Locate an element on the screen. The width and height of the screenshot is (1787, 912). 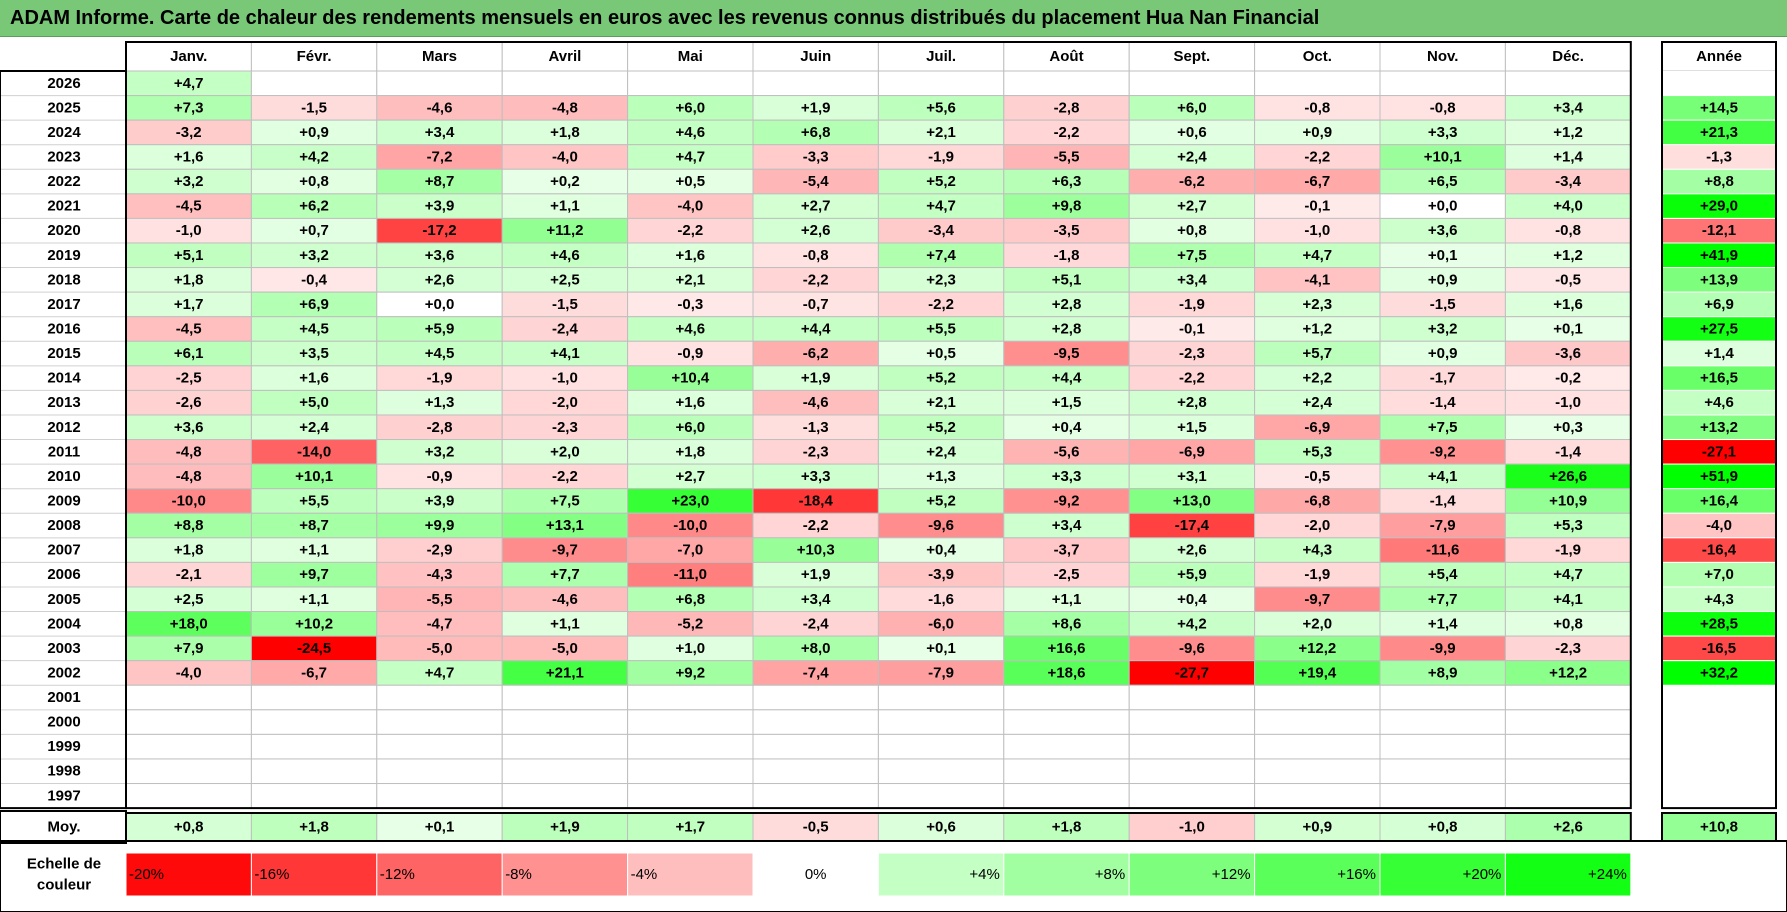
heatmap-cell-value: +2,5 is located at coordinates (189, 599).